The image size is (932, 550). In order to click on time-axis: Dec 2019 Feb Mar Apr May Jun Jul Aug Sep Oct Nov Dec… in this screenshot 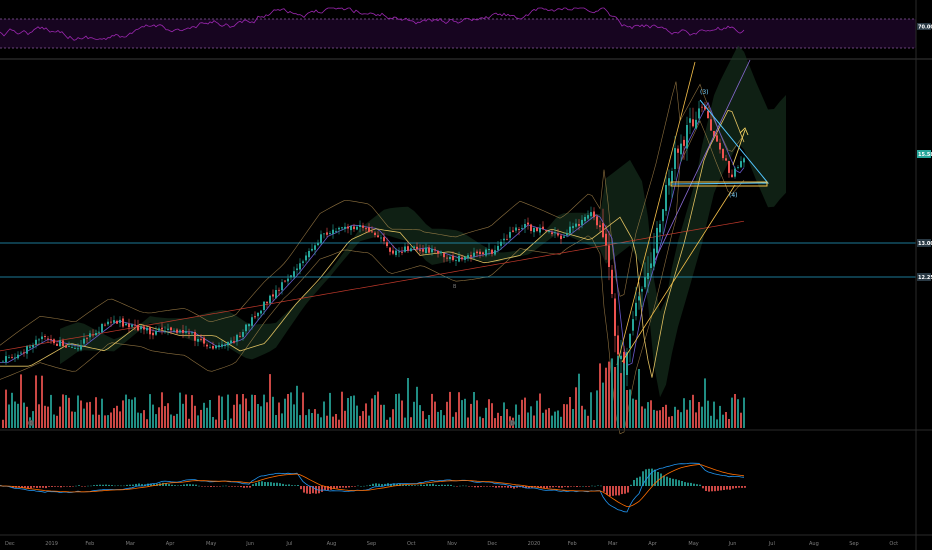, I will do `click(466, 540)`.